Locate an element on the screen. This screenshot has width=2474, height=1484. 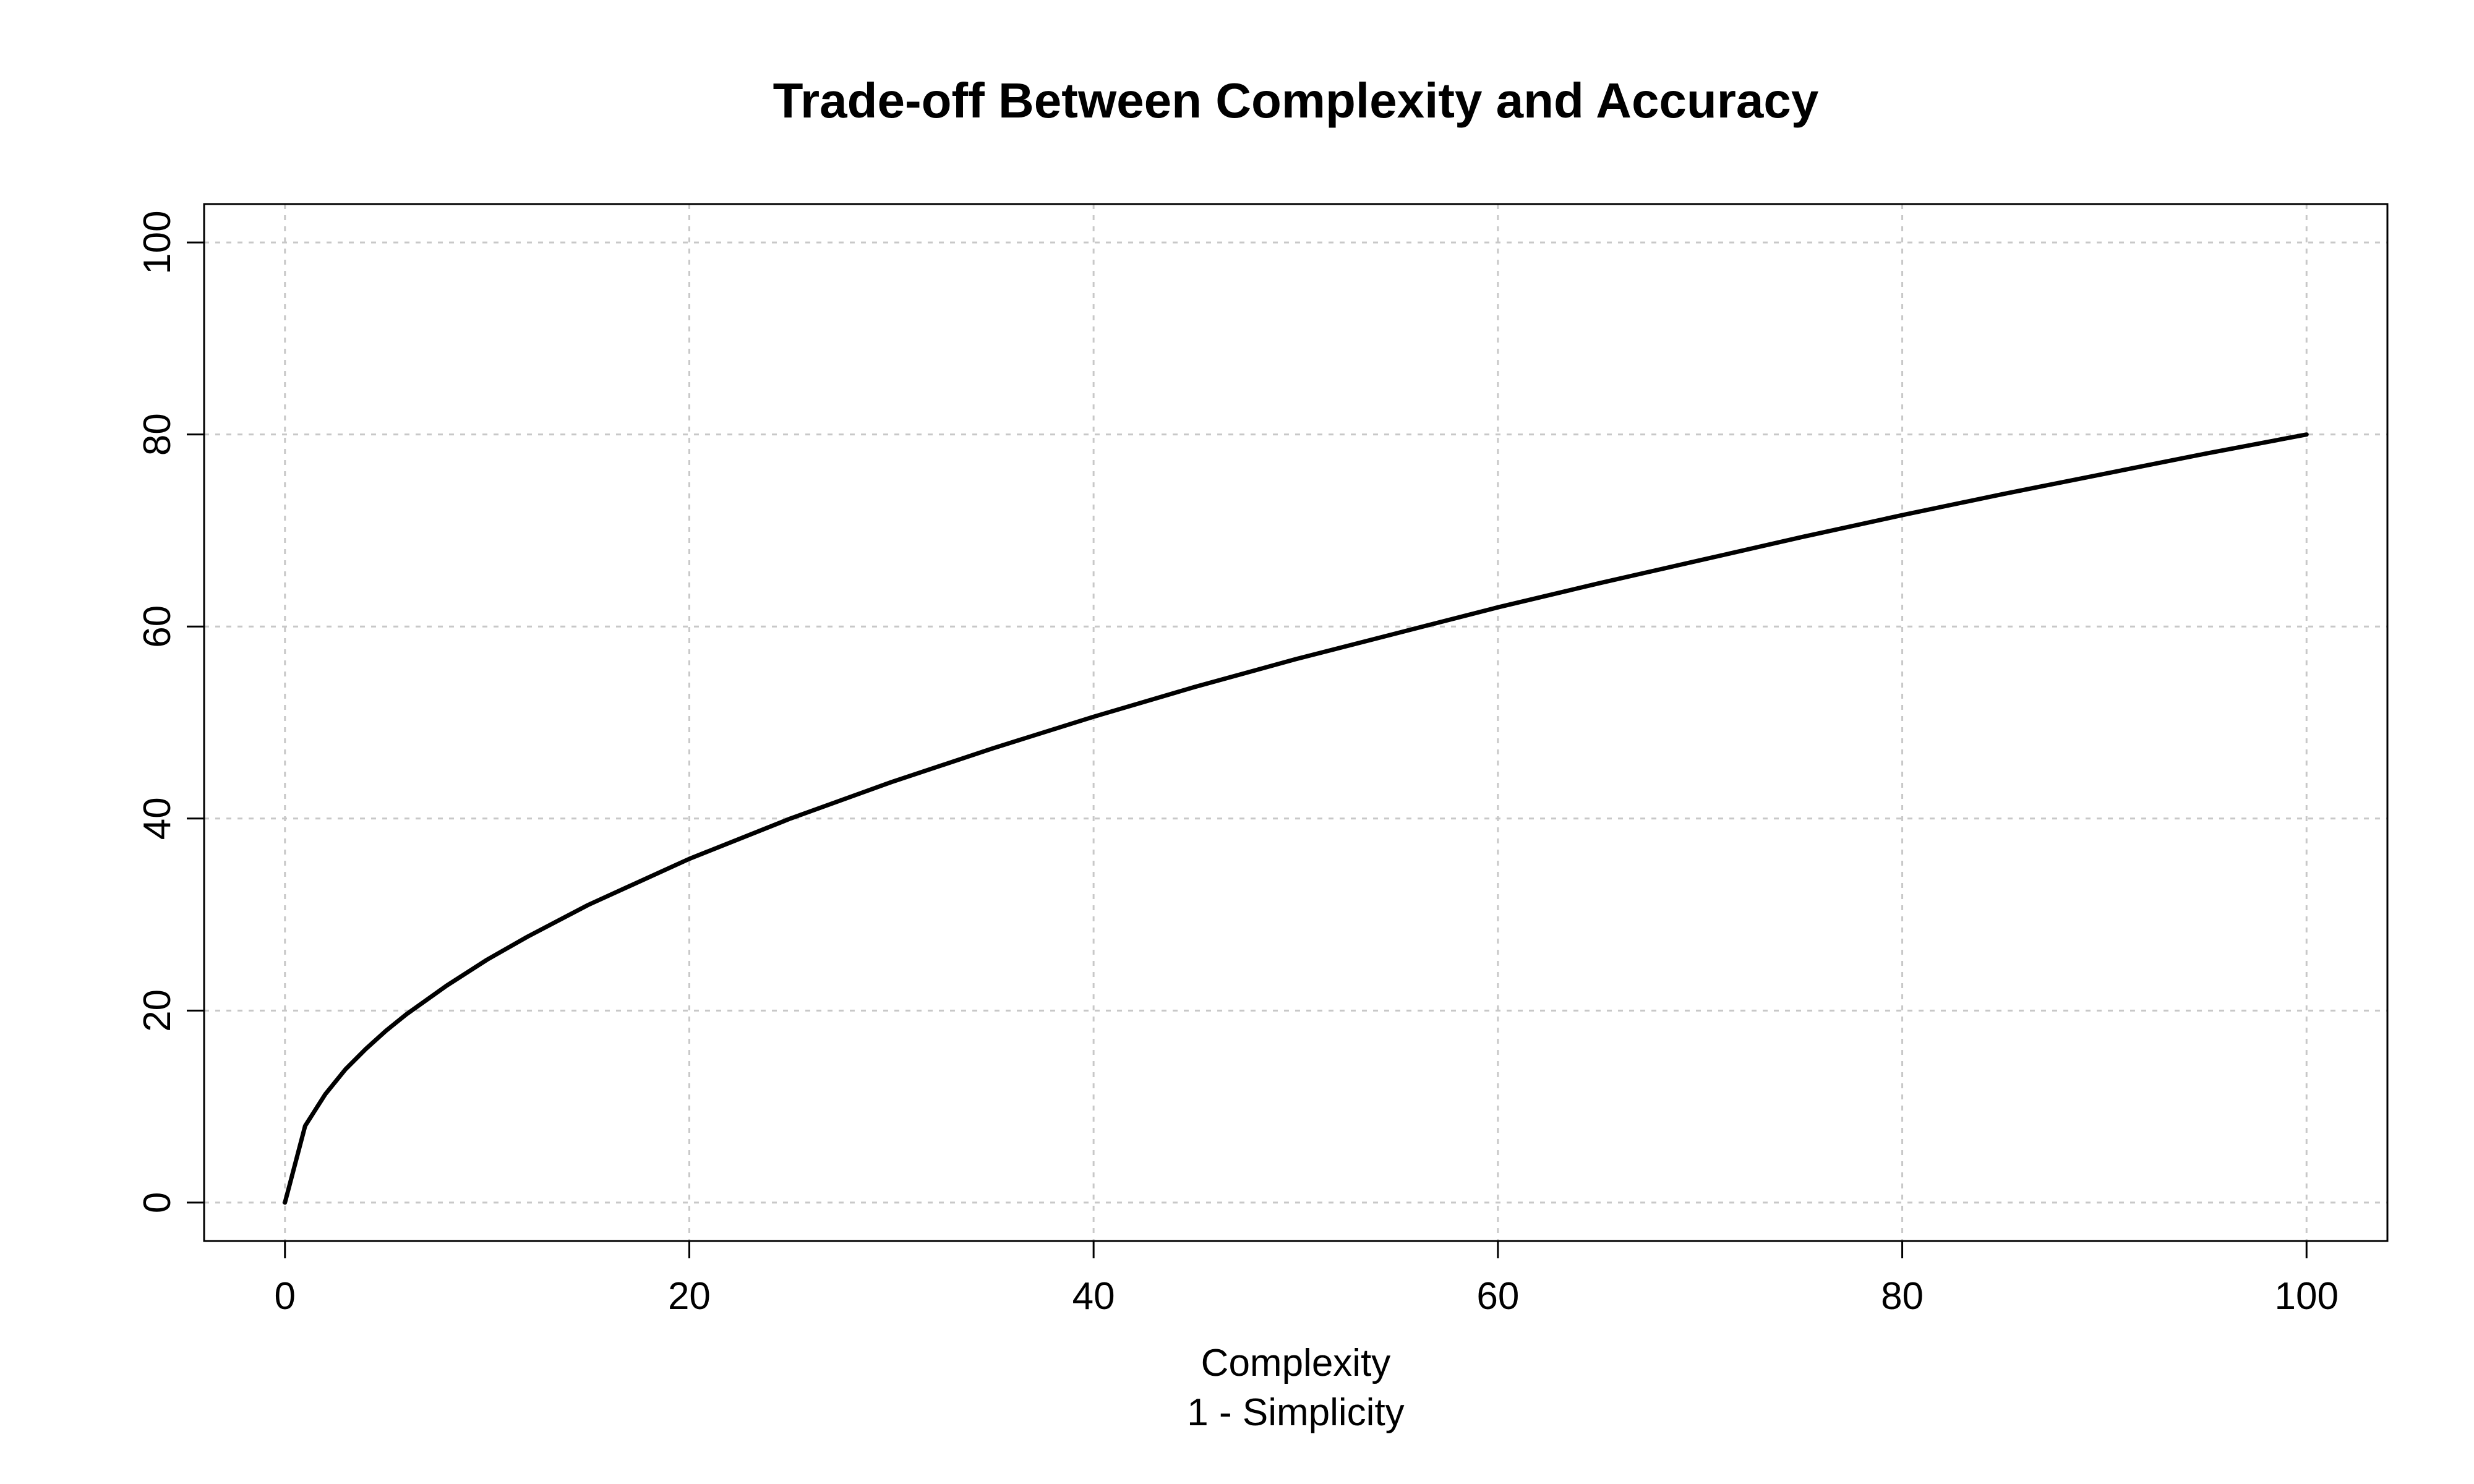
x-tick-label: 80 is located at coordinates (1902, 1296).